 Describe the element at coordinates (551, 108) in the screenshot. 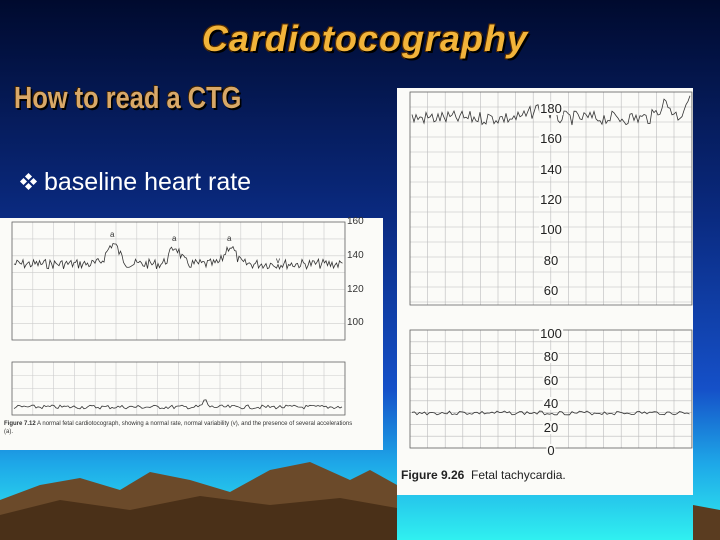

I see `axis-label: 180` at that location.